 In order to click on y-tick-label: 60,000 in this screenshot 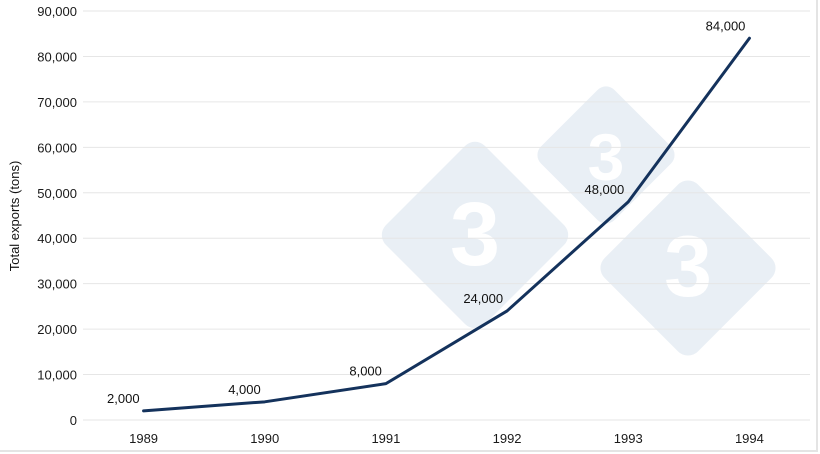, I will do `click(57, 147)`.